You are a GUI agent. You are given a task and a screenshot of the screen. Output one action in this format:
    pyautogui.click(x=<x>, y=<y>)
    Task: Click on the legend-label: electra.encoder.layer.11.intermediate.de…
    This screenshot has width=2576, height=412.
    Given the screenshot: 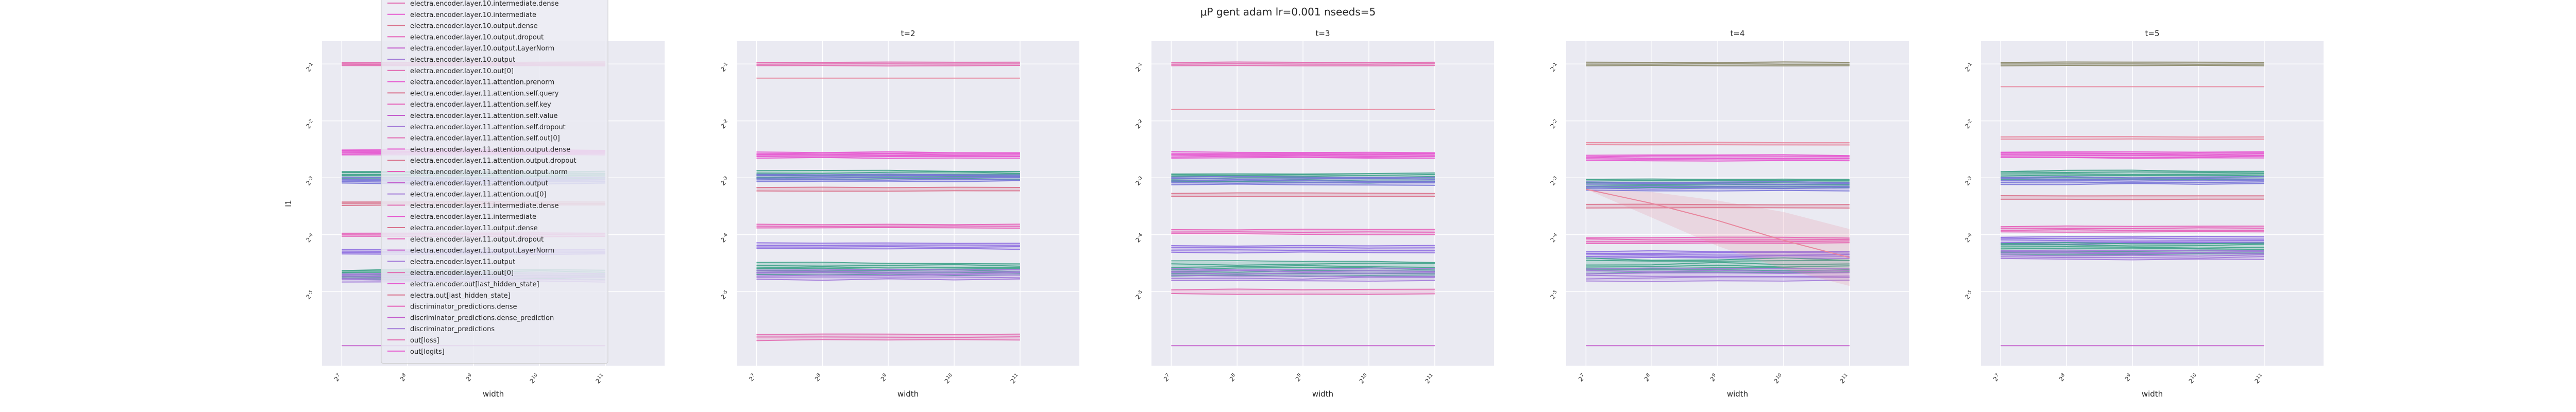 What is the action you would take?
    pyautogui.click(x=484, y=206)
    